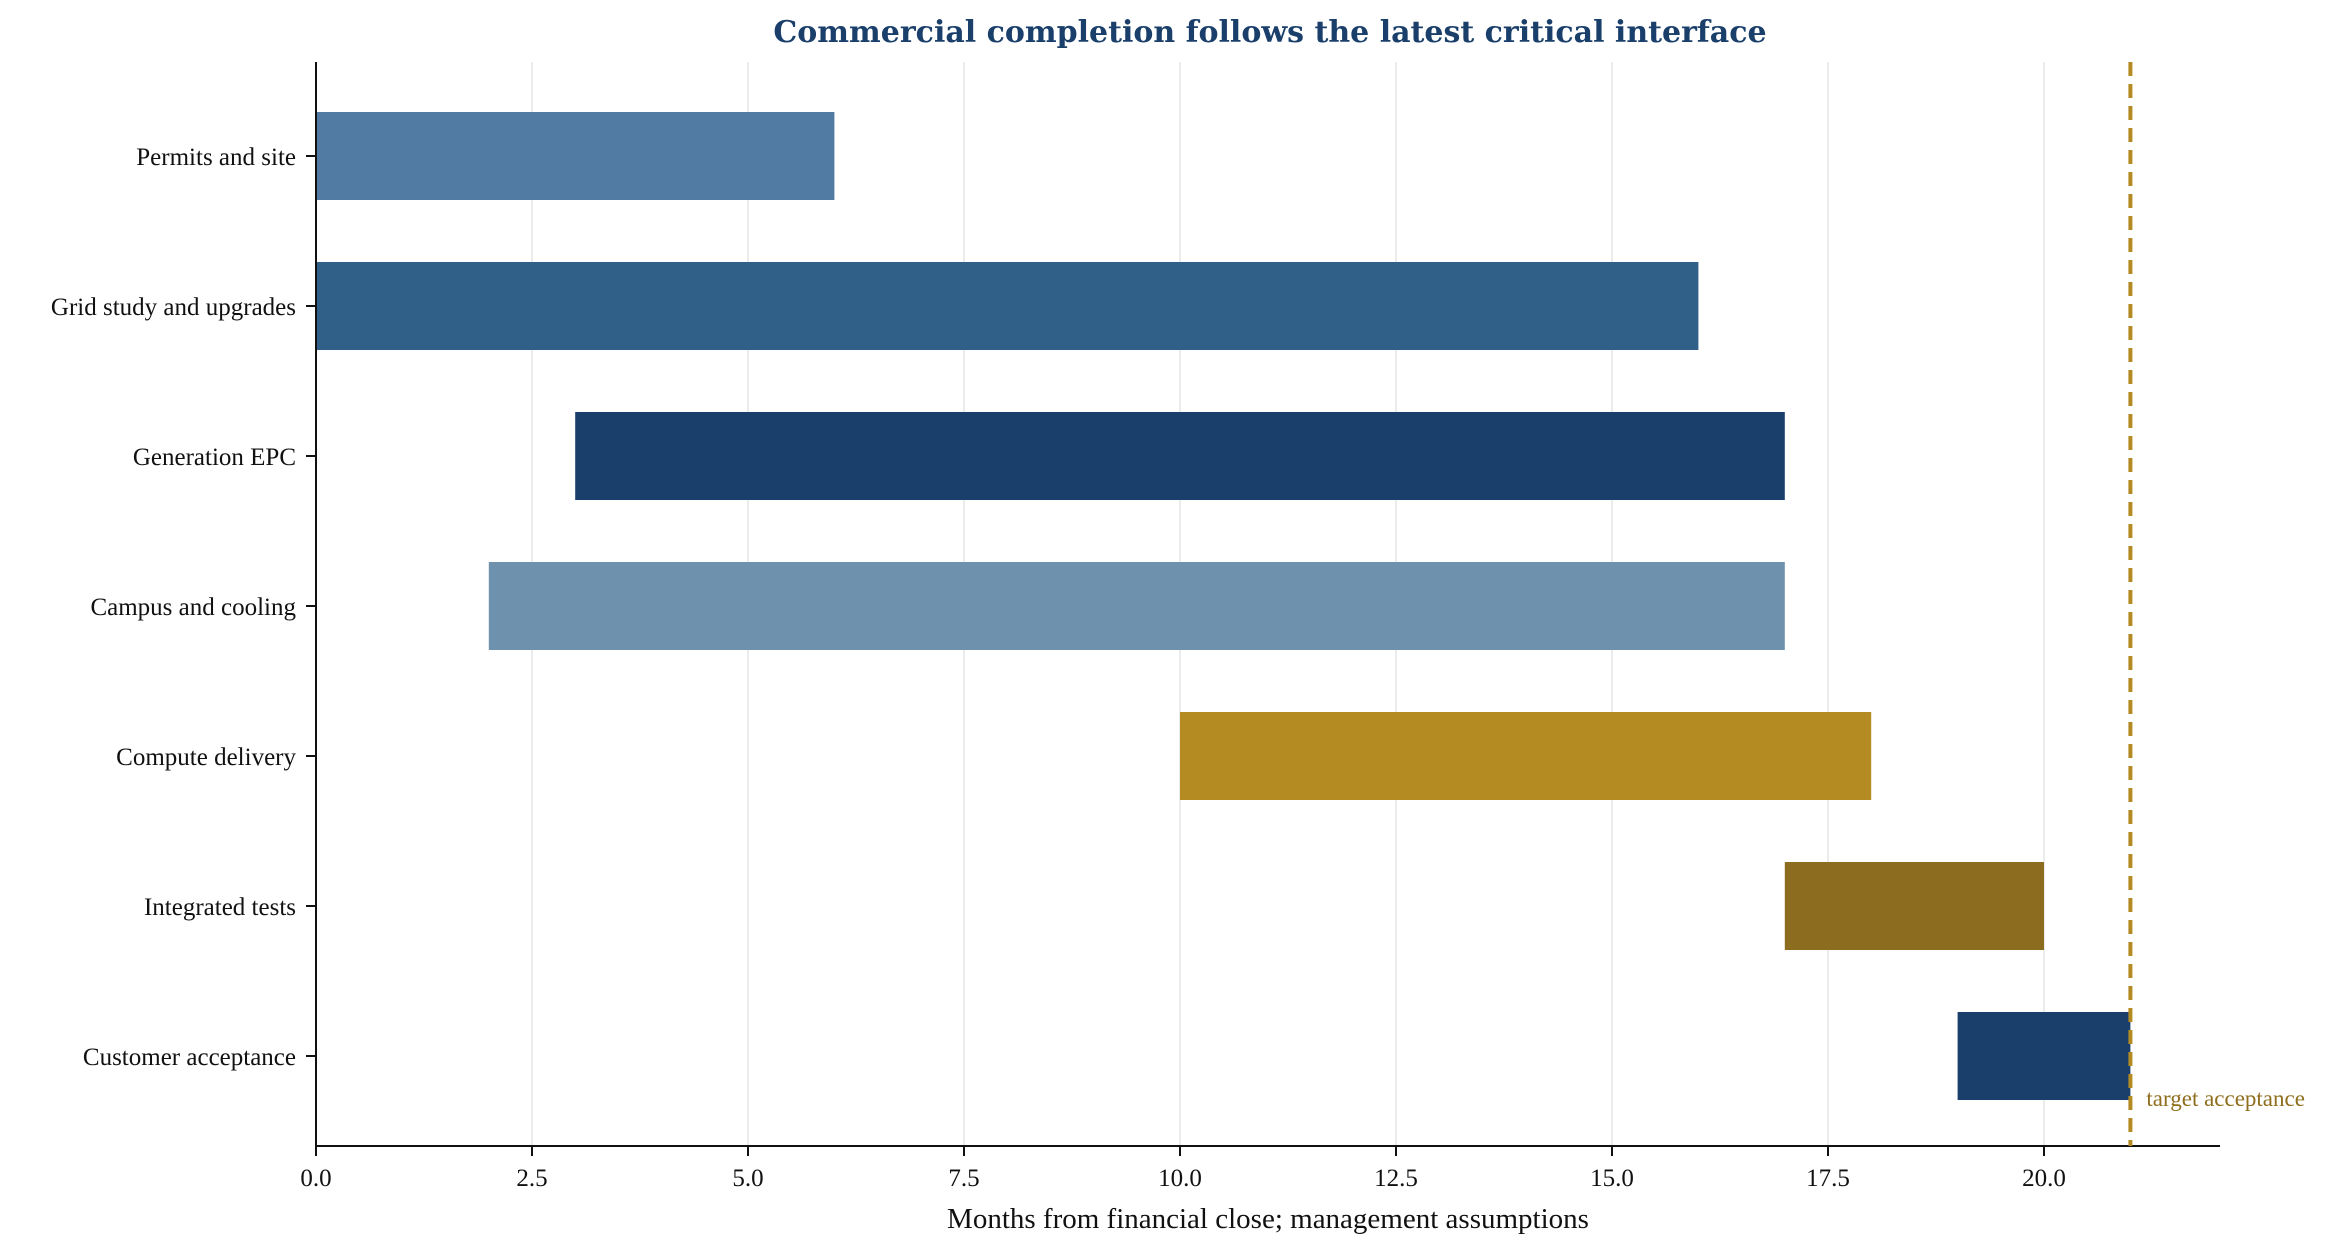 The height and width of the screenshot is (1253, 2344). What do you see at coordinates (1180, 1178) in the screenshot?
I see `x-tick-label: 10.0` at bounding box center [1180, 1178].